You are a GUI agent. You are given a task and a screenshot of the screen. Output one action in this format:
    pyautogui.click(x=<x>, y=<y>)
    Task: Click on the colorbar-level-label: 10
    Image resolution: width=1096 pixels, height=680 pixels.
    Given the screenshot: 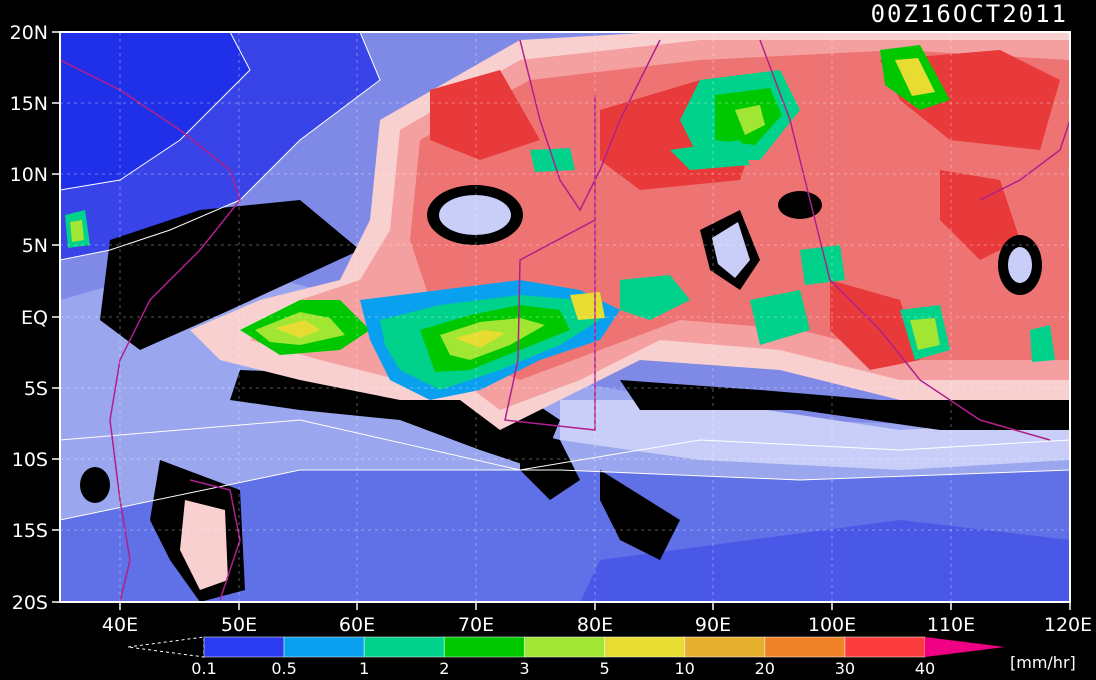 What is the action you would take?
    pyautogui.click(x=684, y=668)
    